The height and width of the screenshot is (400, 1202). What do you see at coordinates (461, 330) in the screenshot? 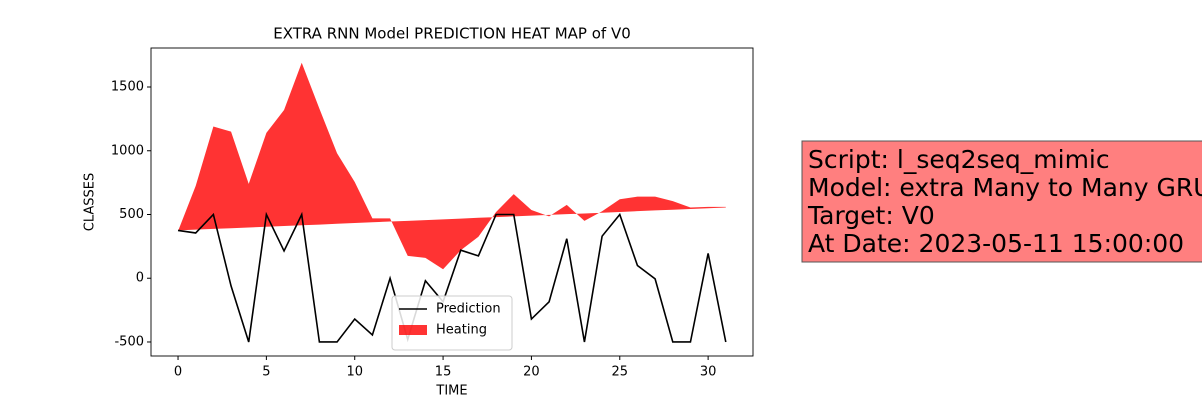
I see `legend-label: Heating` at bounding box center [461, 330].